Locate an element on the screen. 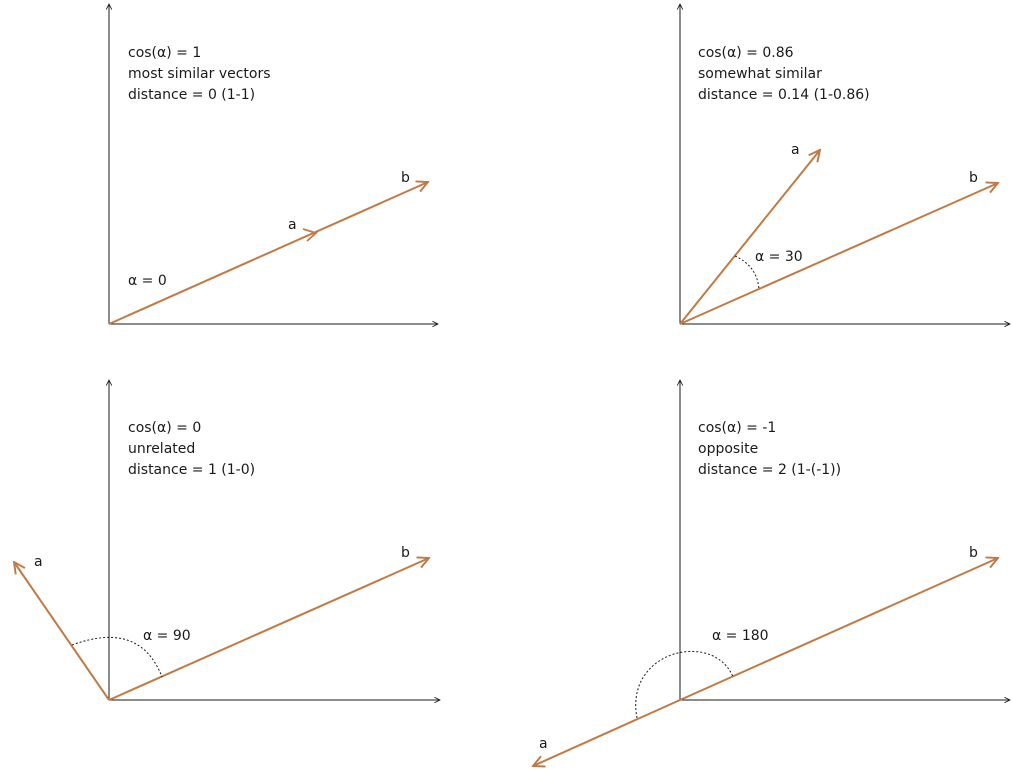 The width and height of the screenshot is (1013, 770). description-text: somewhat similar is located at coordinates (760, 74).